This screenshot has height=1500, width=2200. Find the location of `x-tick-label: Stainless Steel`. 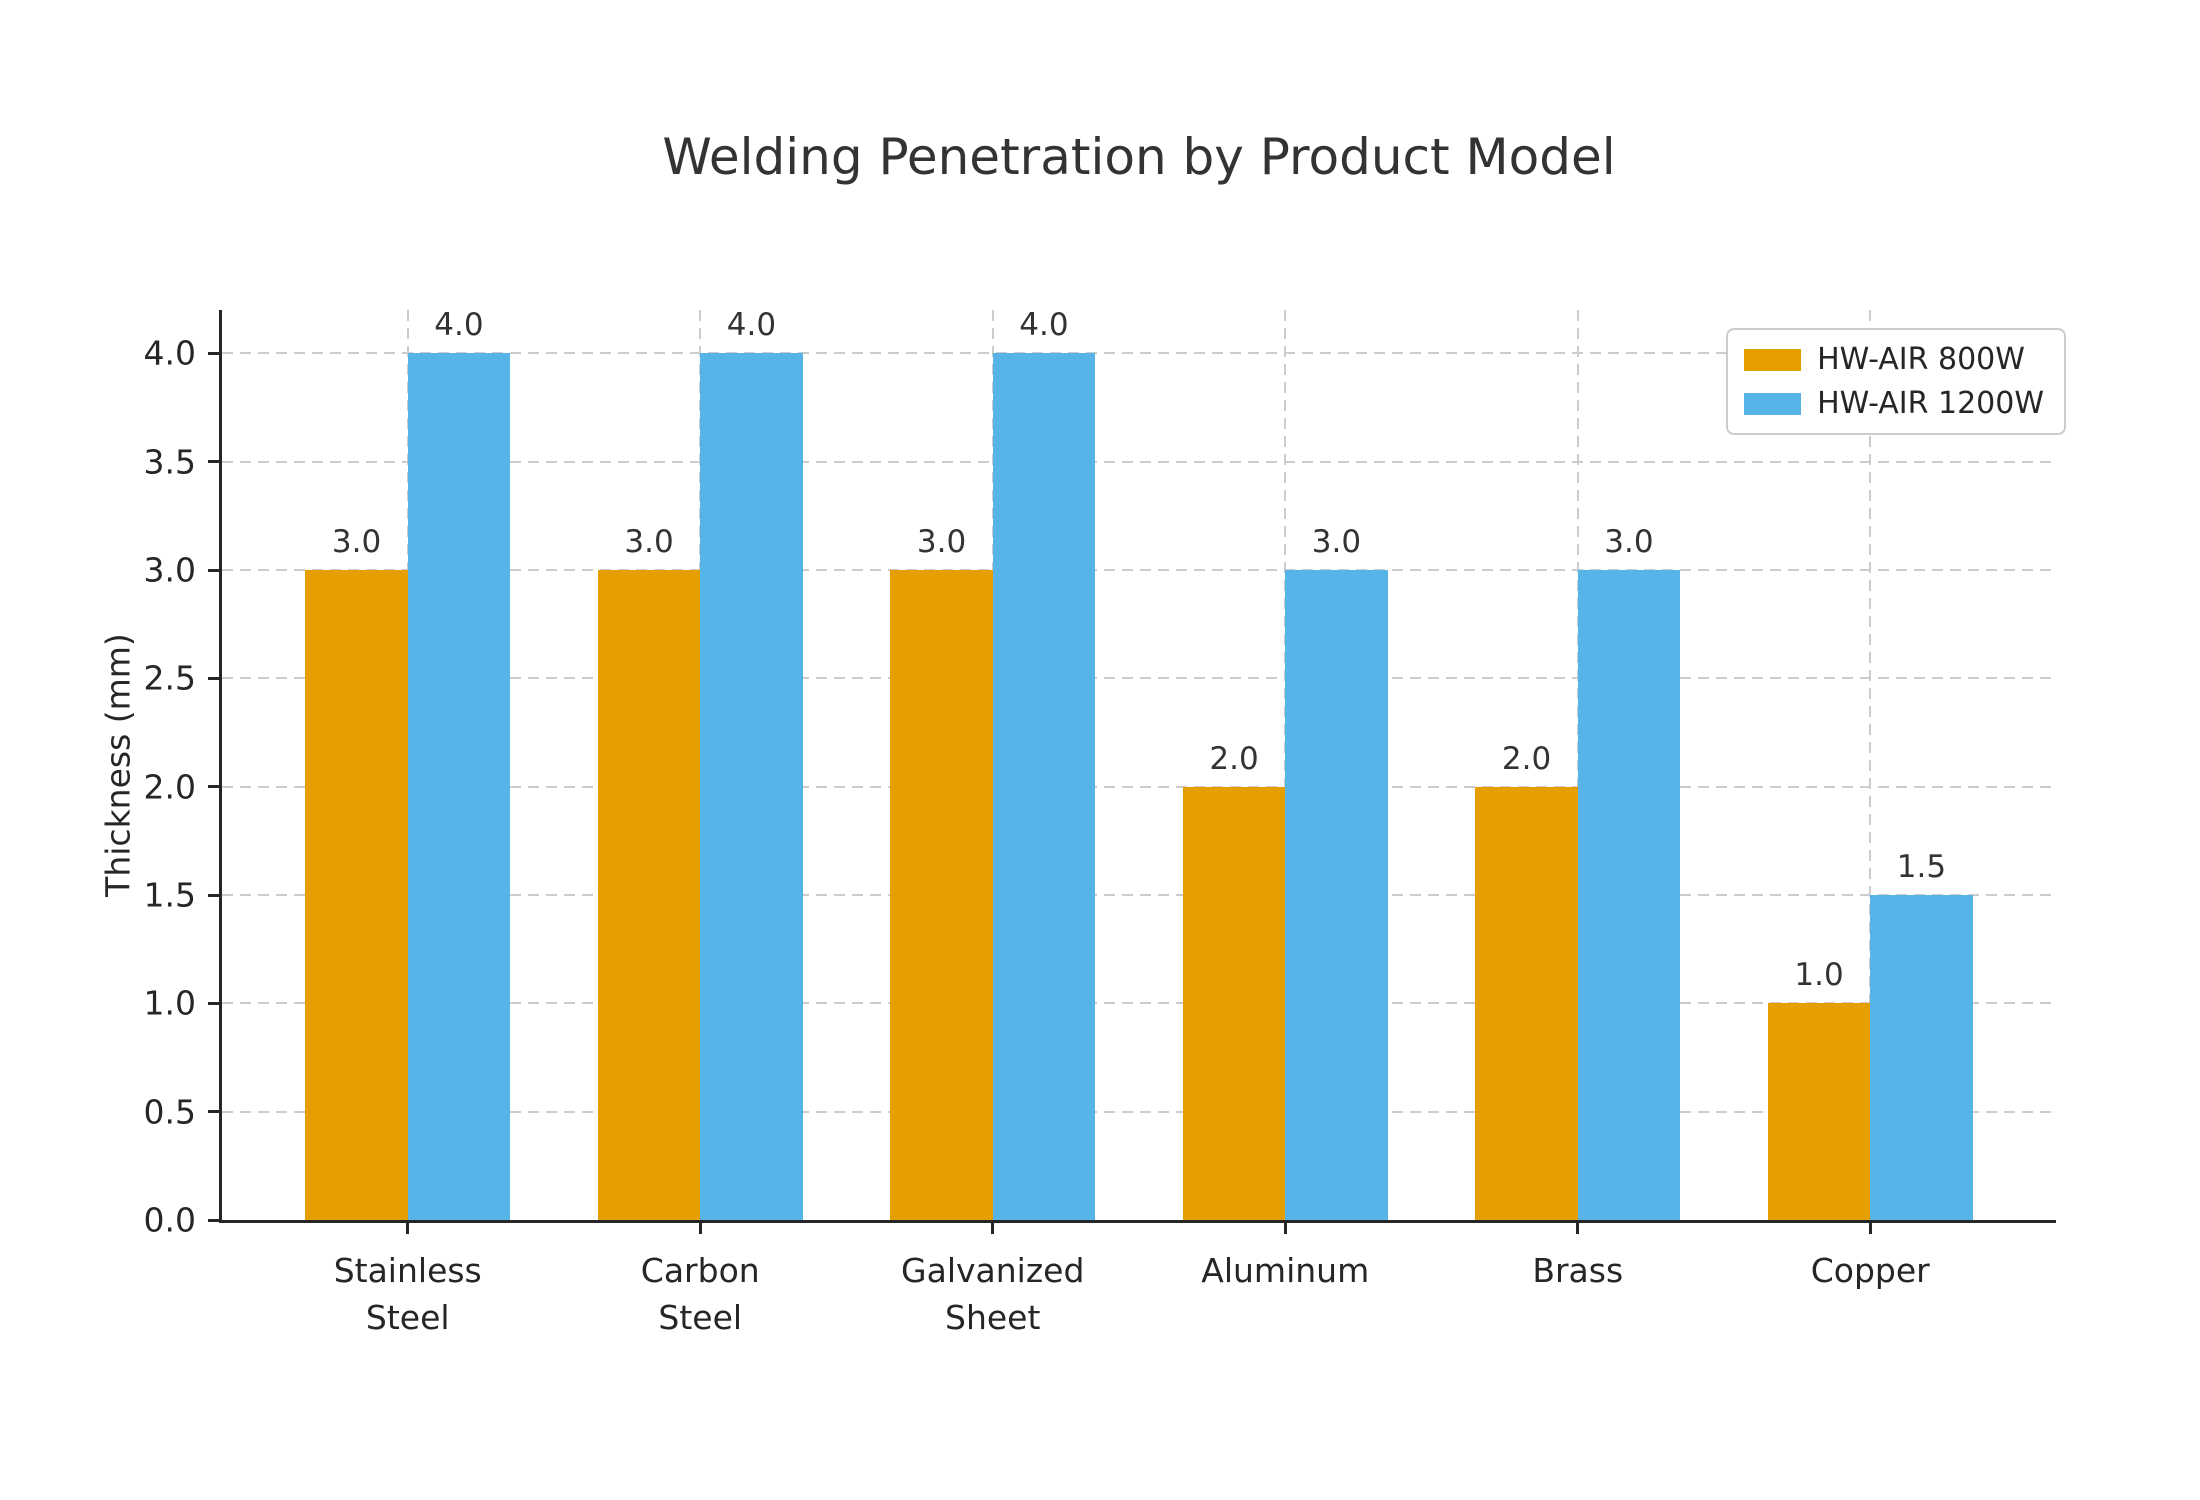

x-tick-label: Stainless Steel is located at coordinates (407, 1294).